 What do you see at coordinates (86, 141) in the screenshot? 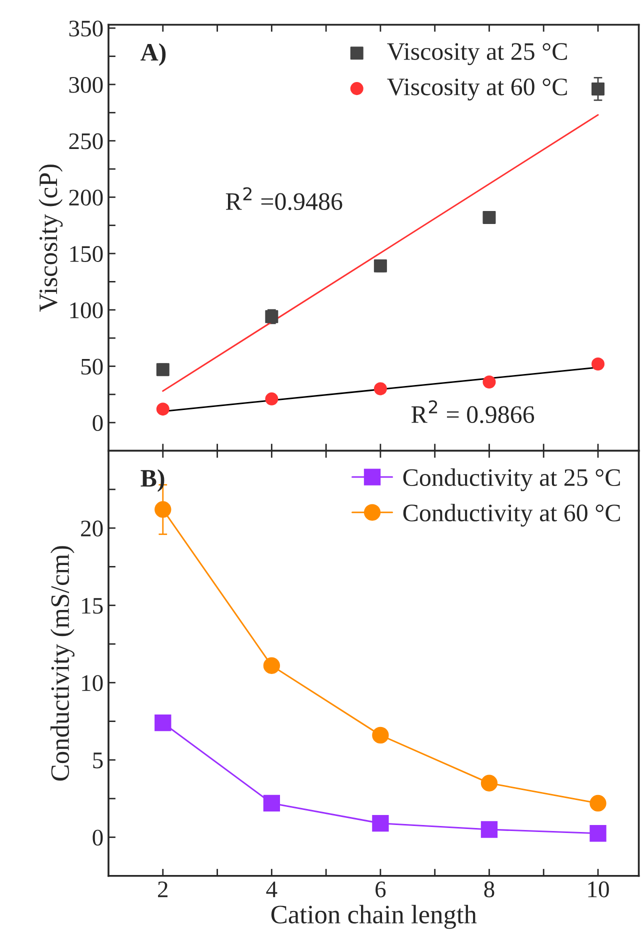
I see `y-tick-label: 250` at bounding box center [86, 141].